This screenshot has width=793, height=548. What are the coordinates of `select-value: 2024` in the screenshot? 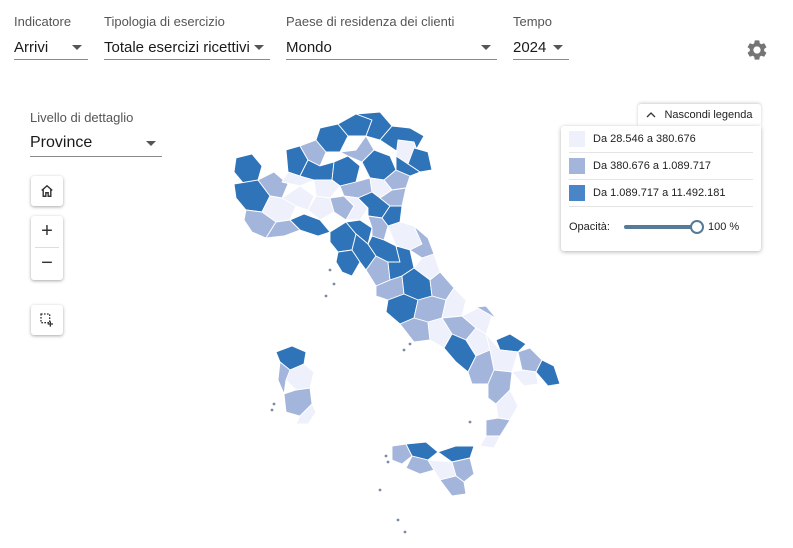 It's located at (530, 47).